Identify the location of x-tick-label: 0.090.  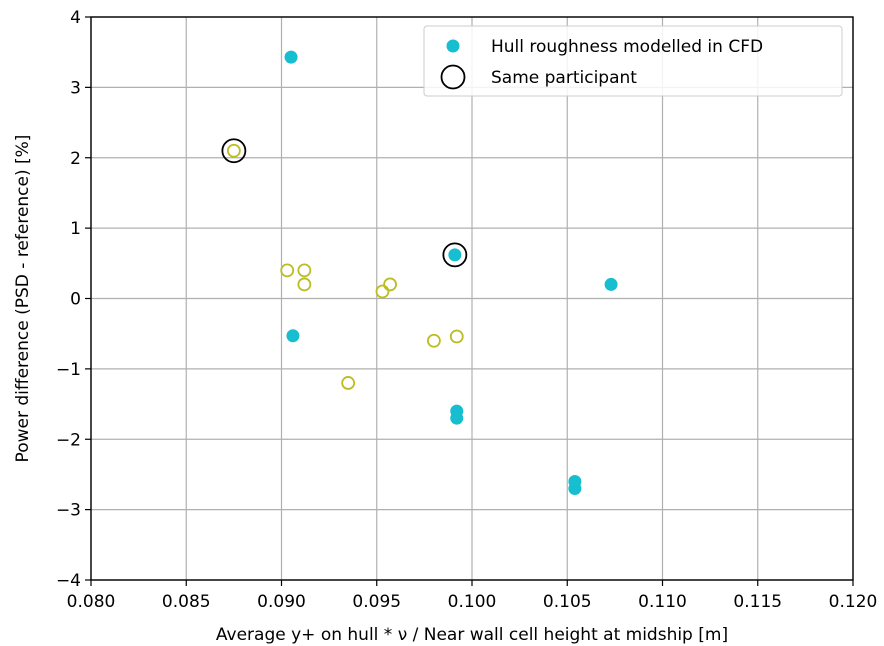
(281, 602).